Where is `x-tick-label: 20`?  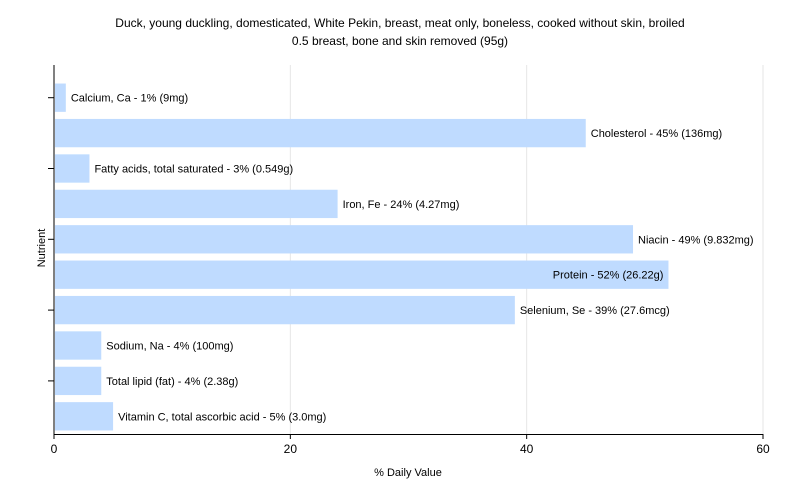 x-tick-label: 20 is located at coordinates (291, 449).